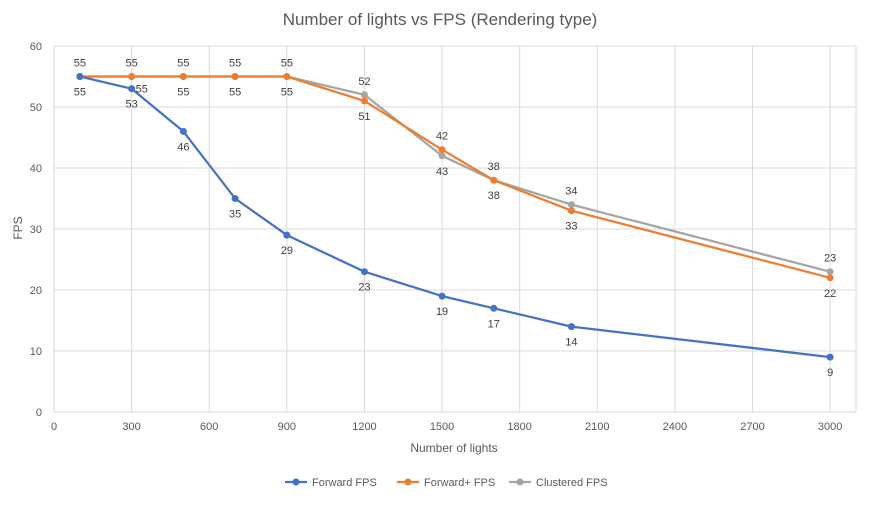  What do you see at coordinates (36, 230) in the screenshot?
I see `y-tick-label: 30` at bounding box center [36, 230].